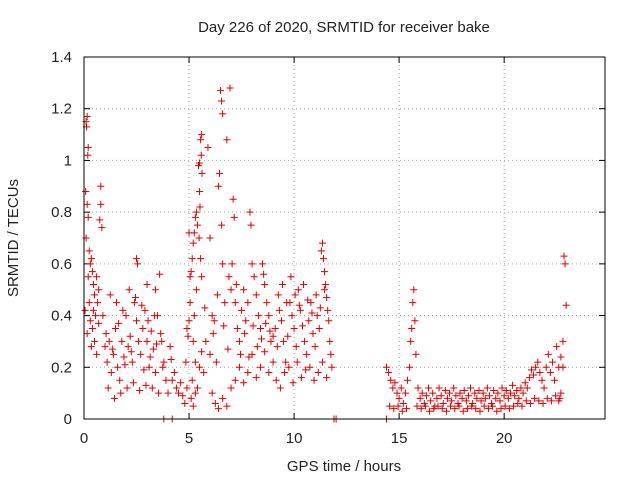 The image size is (640, 480). I want to click on y-tick-label: 1.2, so click(61, 109).